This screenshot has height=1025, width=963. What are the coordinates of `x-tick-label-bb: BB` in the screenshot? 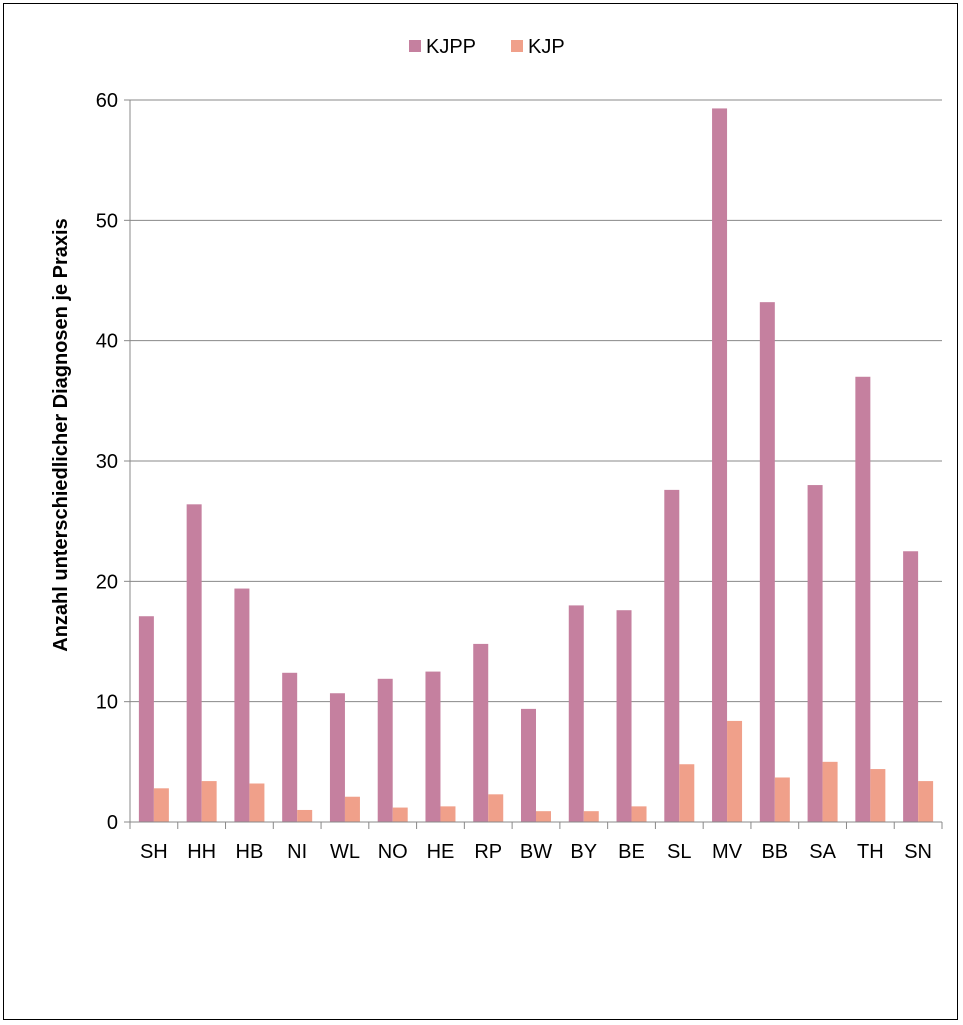 It's located at (774, 852).